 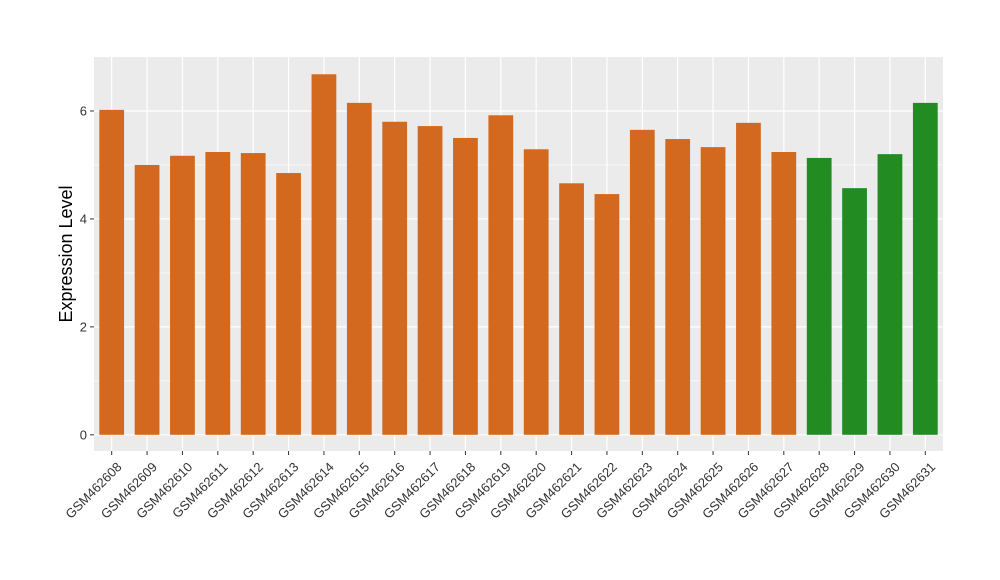 I want to click on y-tick-label: 2, so click(x=83, y=326).